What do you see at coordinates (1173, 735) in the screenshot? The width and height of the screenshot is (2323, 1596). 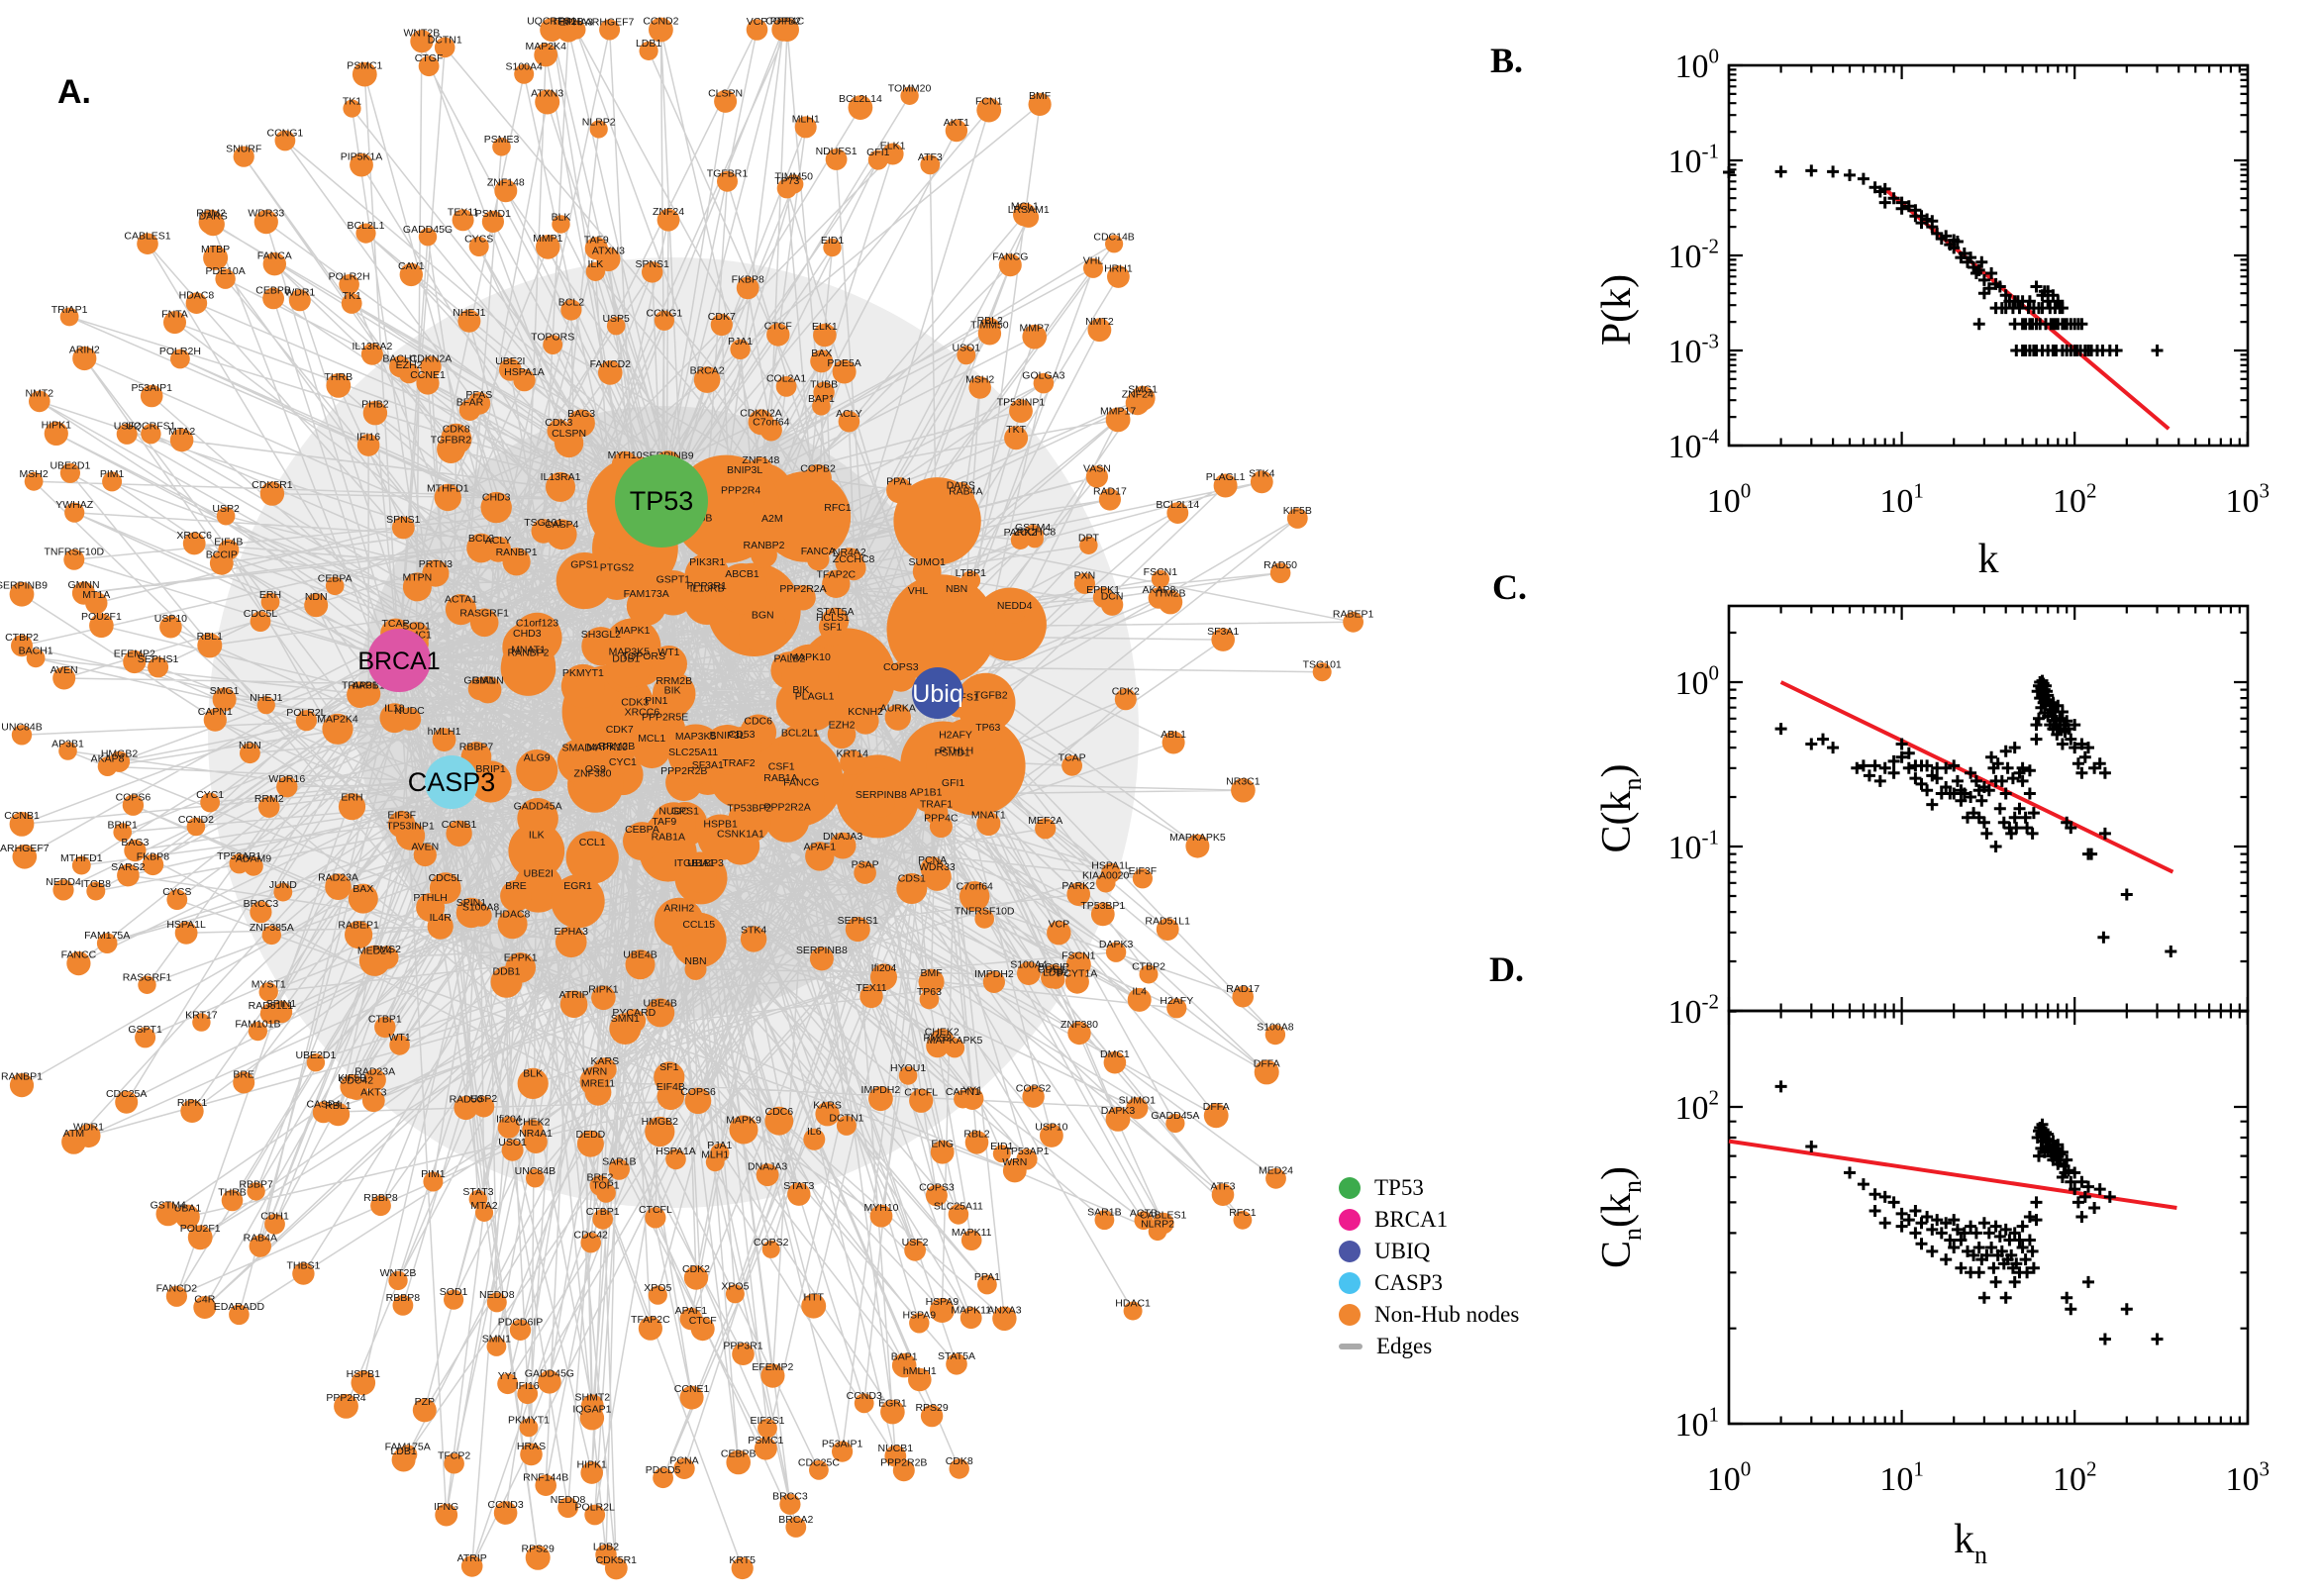 I see `gene-label: ABL1` at bounding box center [1173, 735].